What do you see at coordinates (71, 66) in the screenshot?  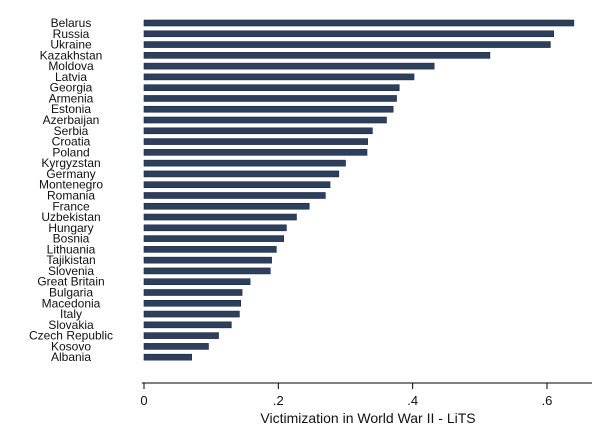 I see `category-label-moldova: Moldova` at bounding box center [71, 66].